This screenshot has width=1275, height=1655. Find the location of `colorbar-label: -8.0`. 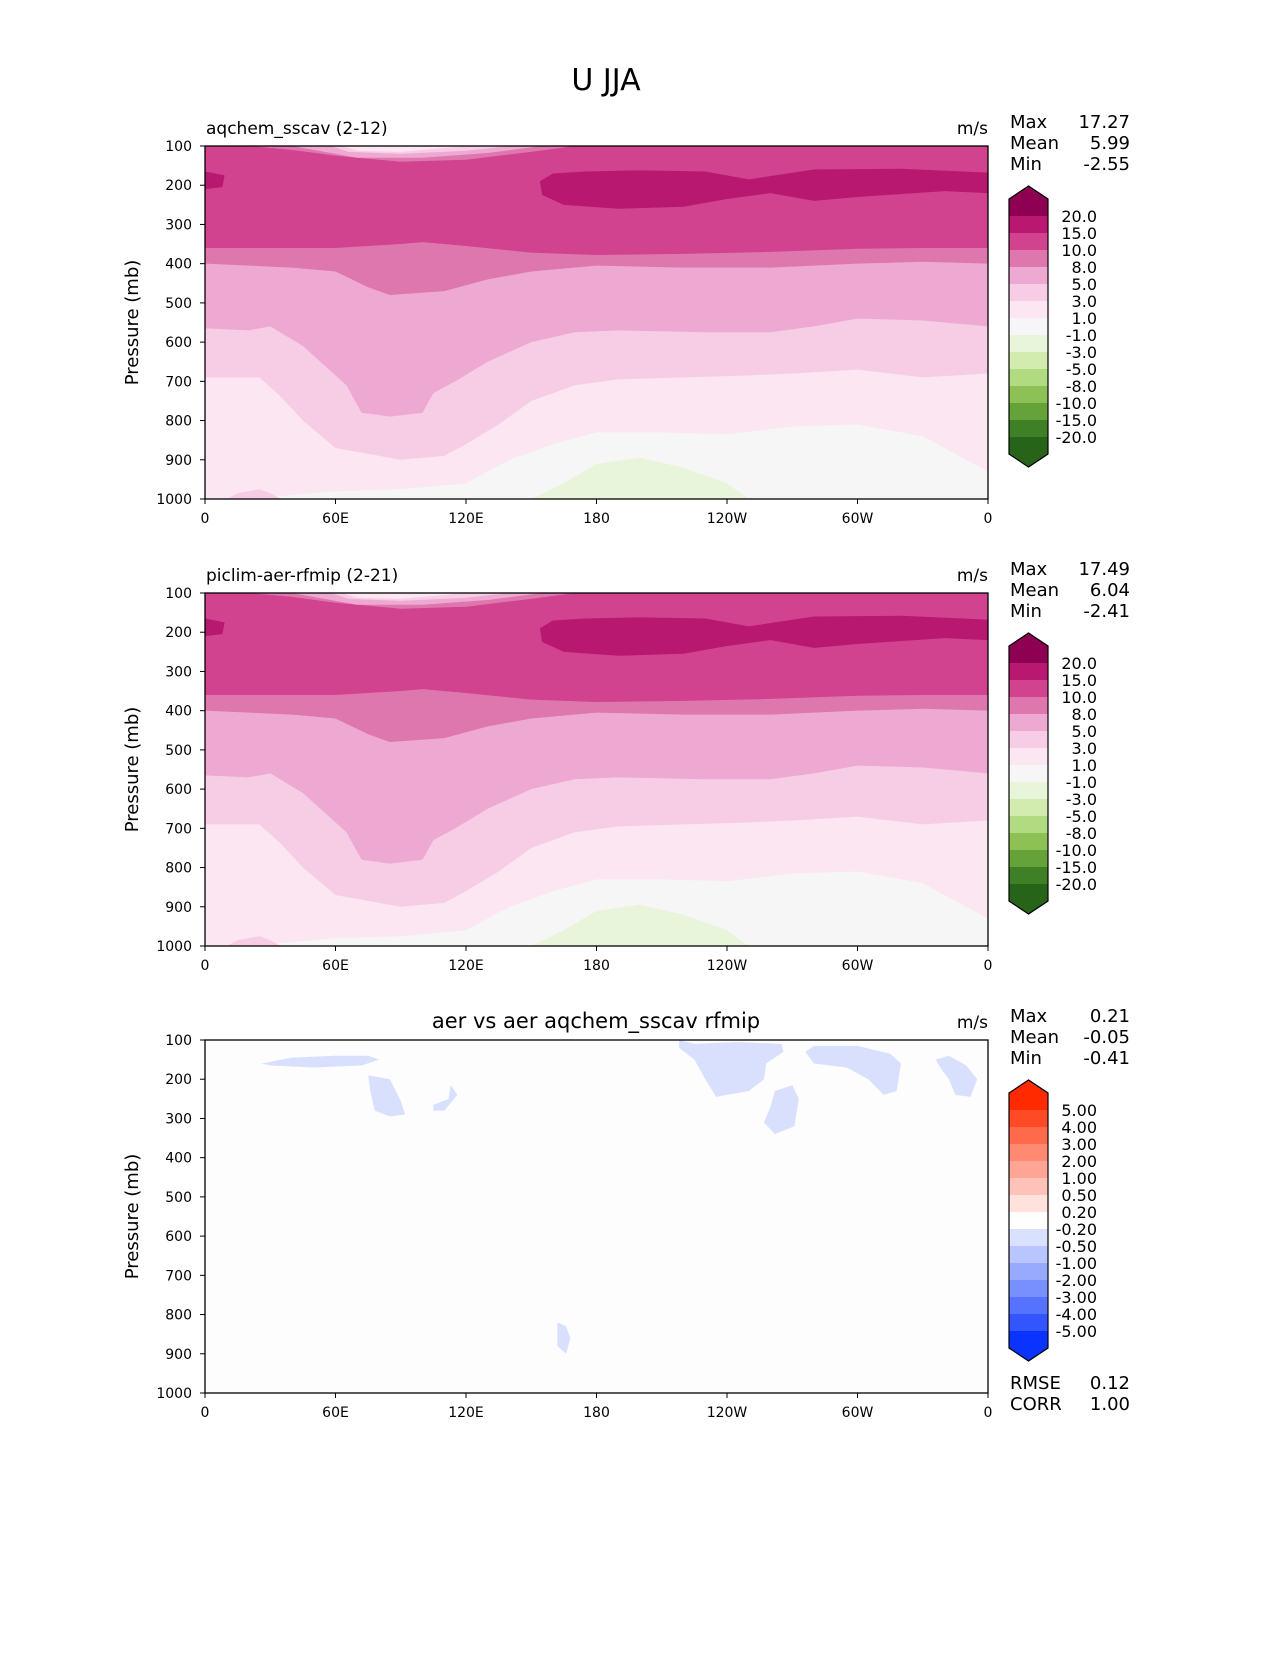

colorbar-label: -8.0 is located at coordinates (1081, 833).